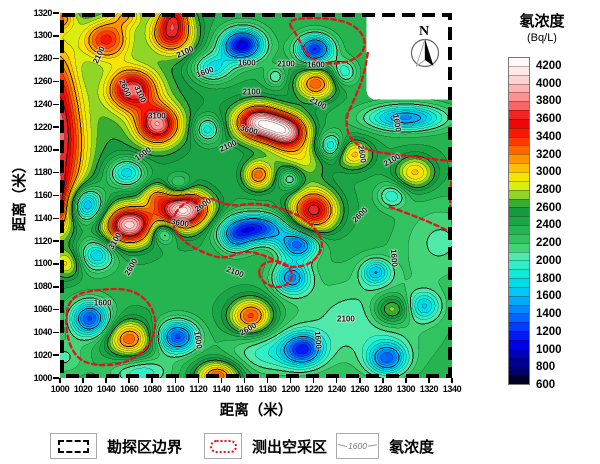  I want to click on contour-symbol: 1600, so click(357, 446).